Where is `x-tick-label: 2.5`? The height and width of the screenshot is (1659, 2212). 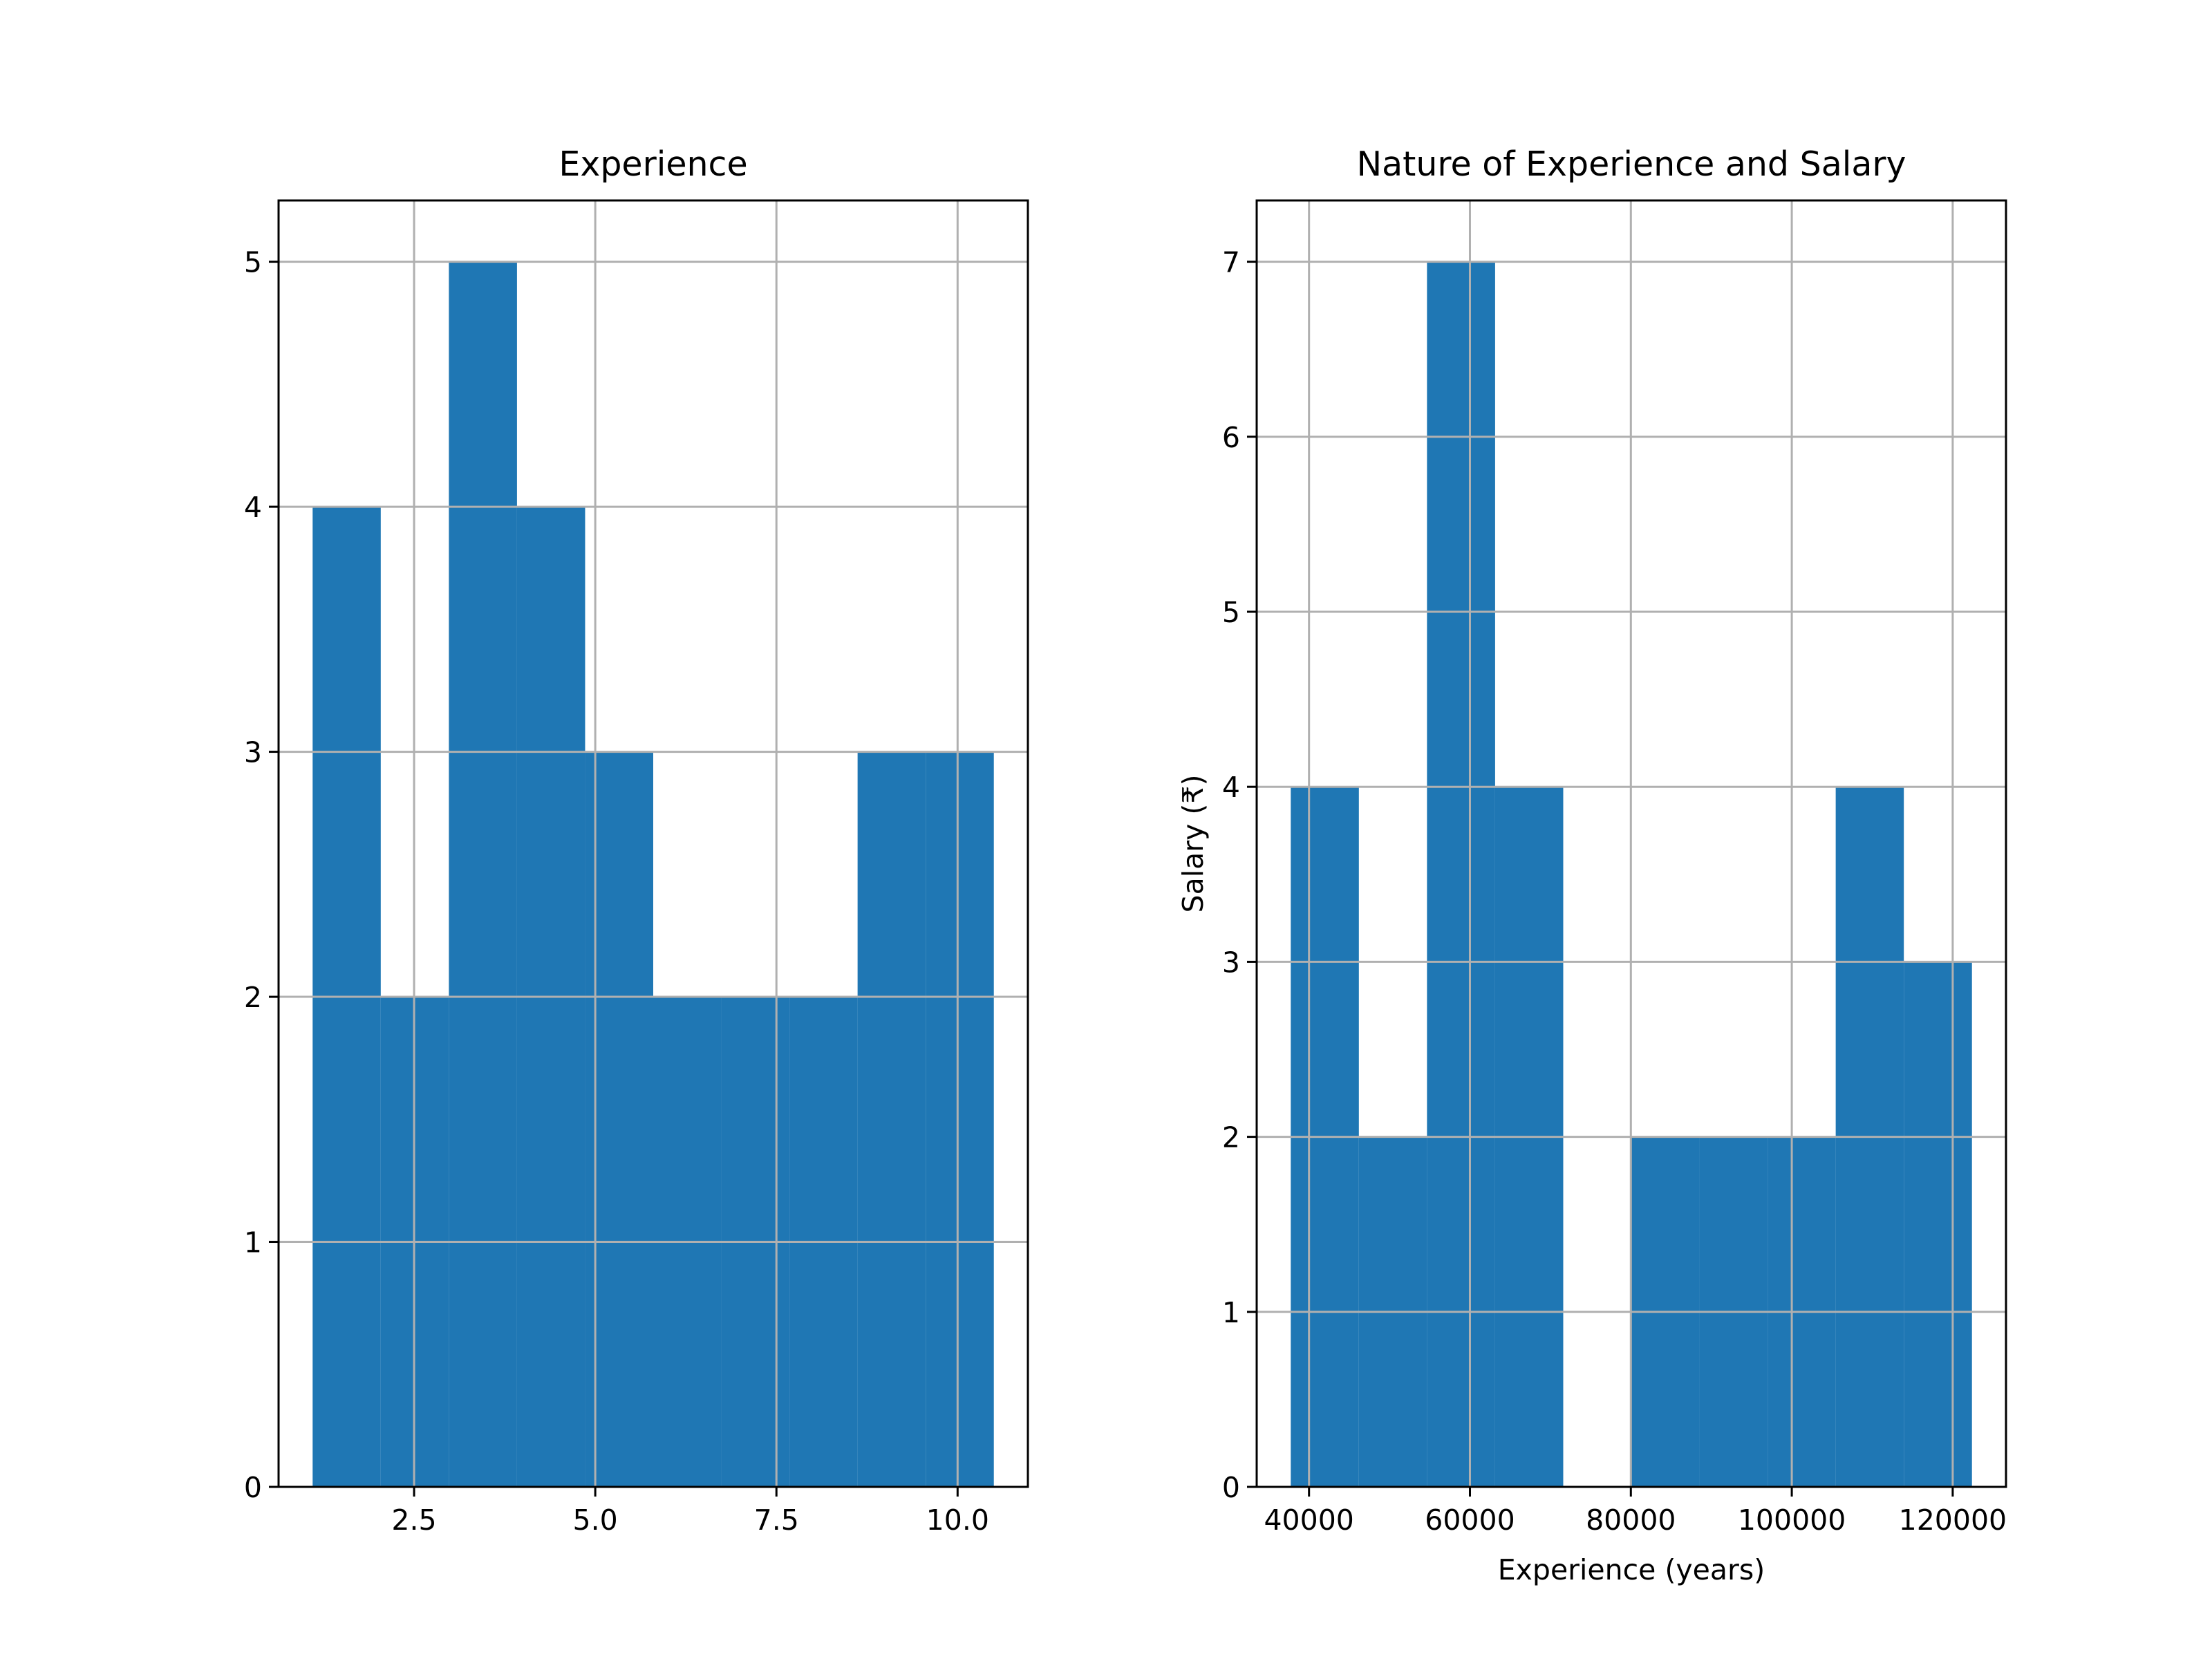
x-tick-label: 2.5 is located at coordinates (413, 1520).